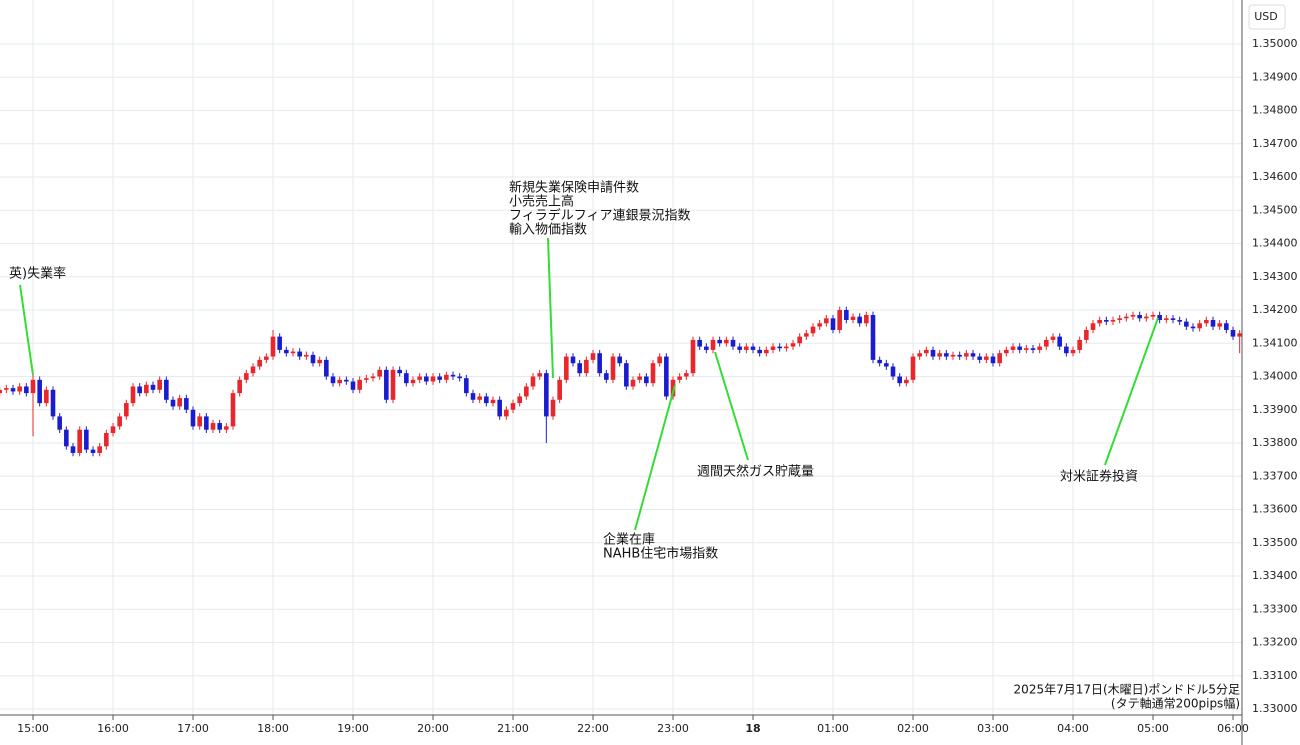 The height and width of the screenshot is (745, 1300). I want to click on y-tick-label: 1.33900, so click(1275, 409).